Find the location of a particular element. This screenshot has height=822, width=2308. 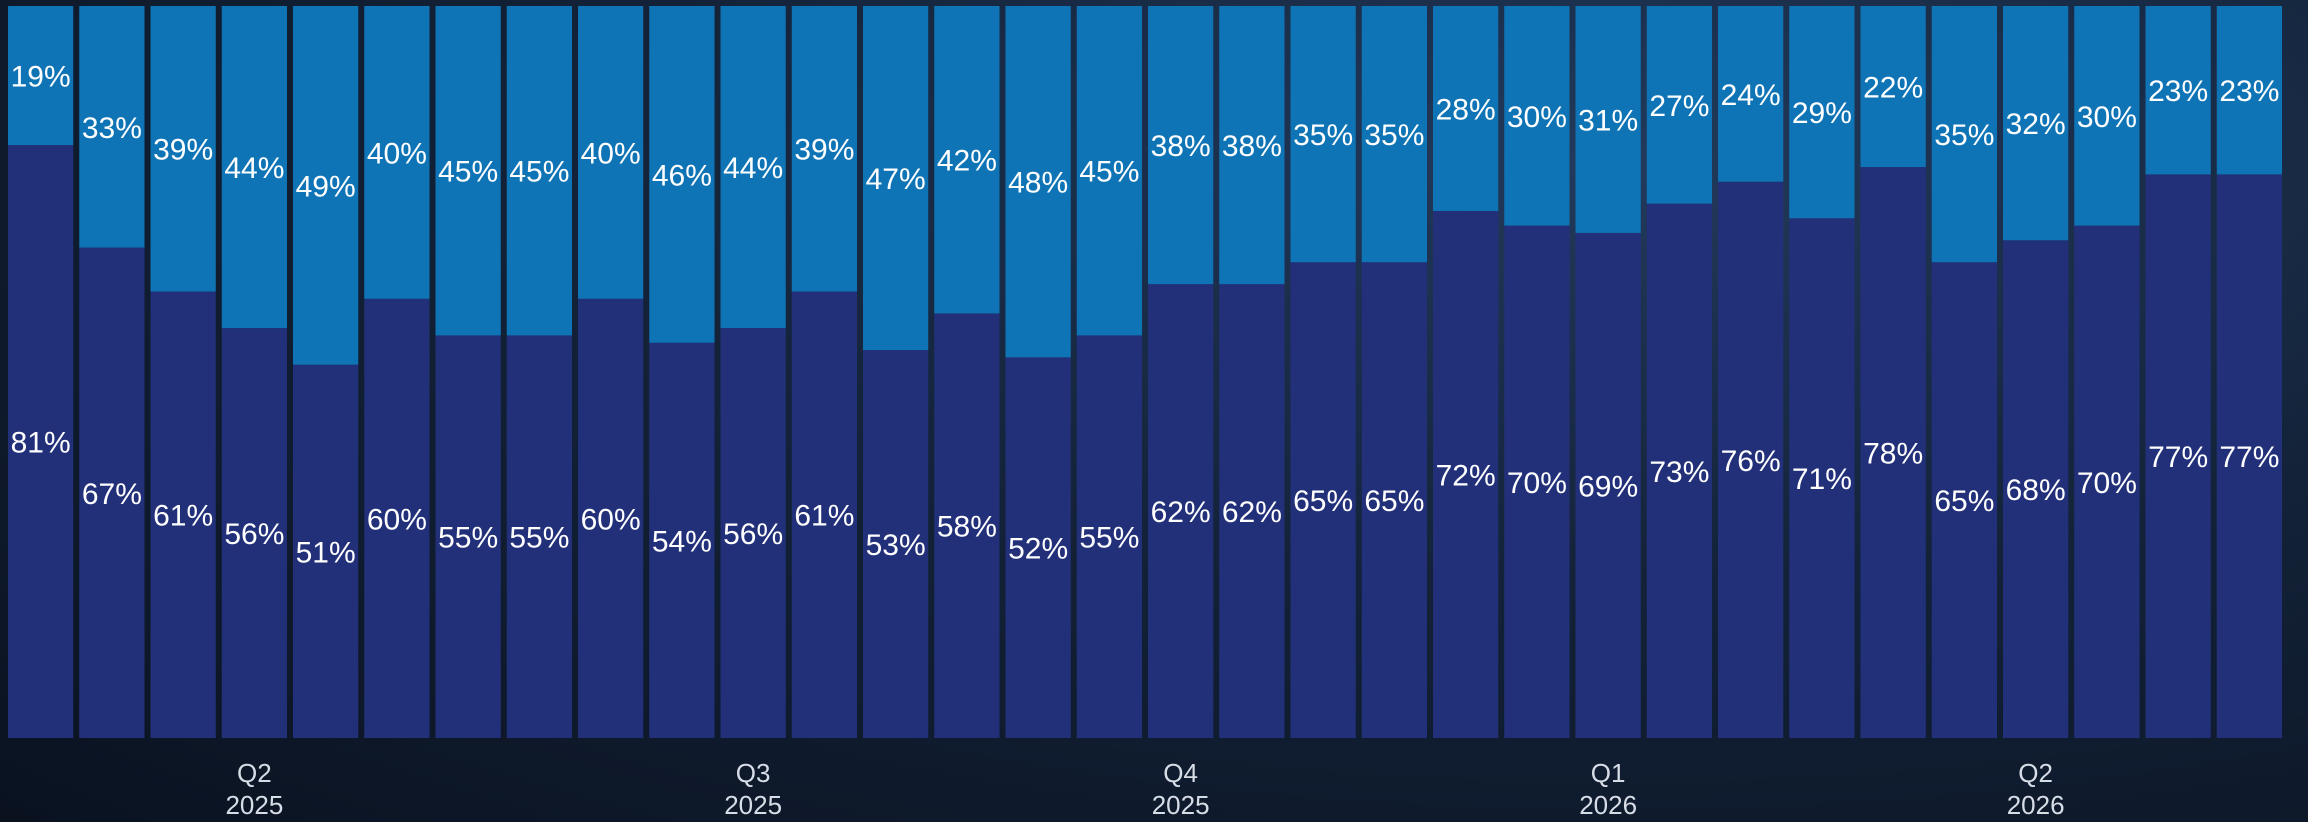

data-label-top: 19% is located at coordinates (41, 77).